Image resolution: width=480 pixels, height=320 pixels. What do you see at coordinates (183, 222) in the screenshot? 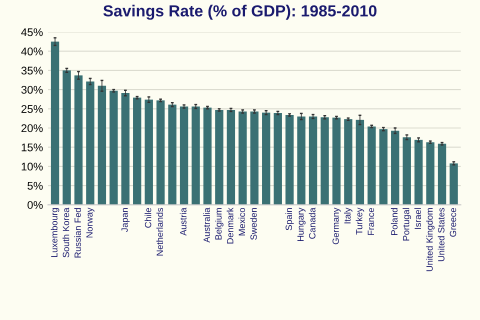
I see `x-tick-label: Austria` at bounding box center [183, 222].